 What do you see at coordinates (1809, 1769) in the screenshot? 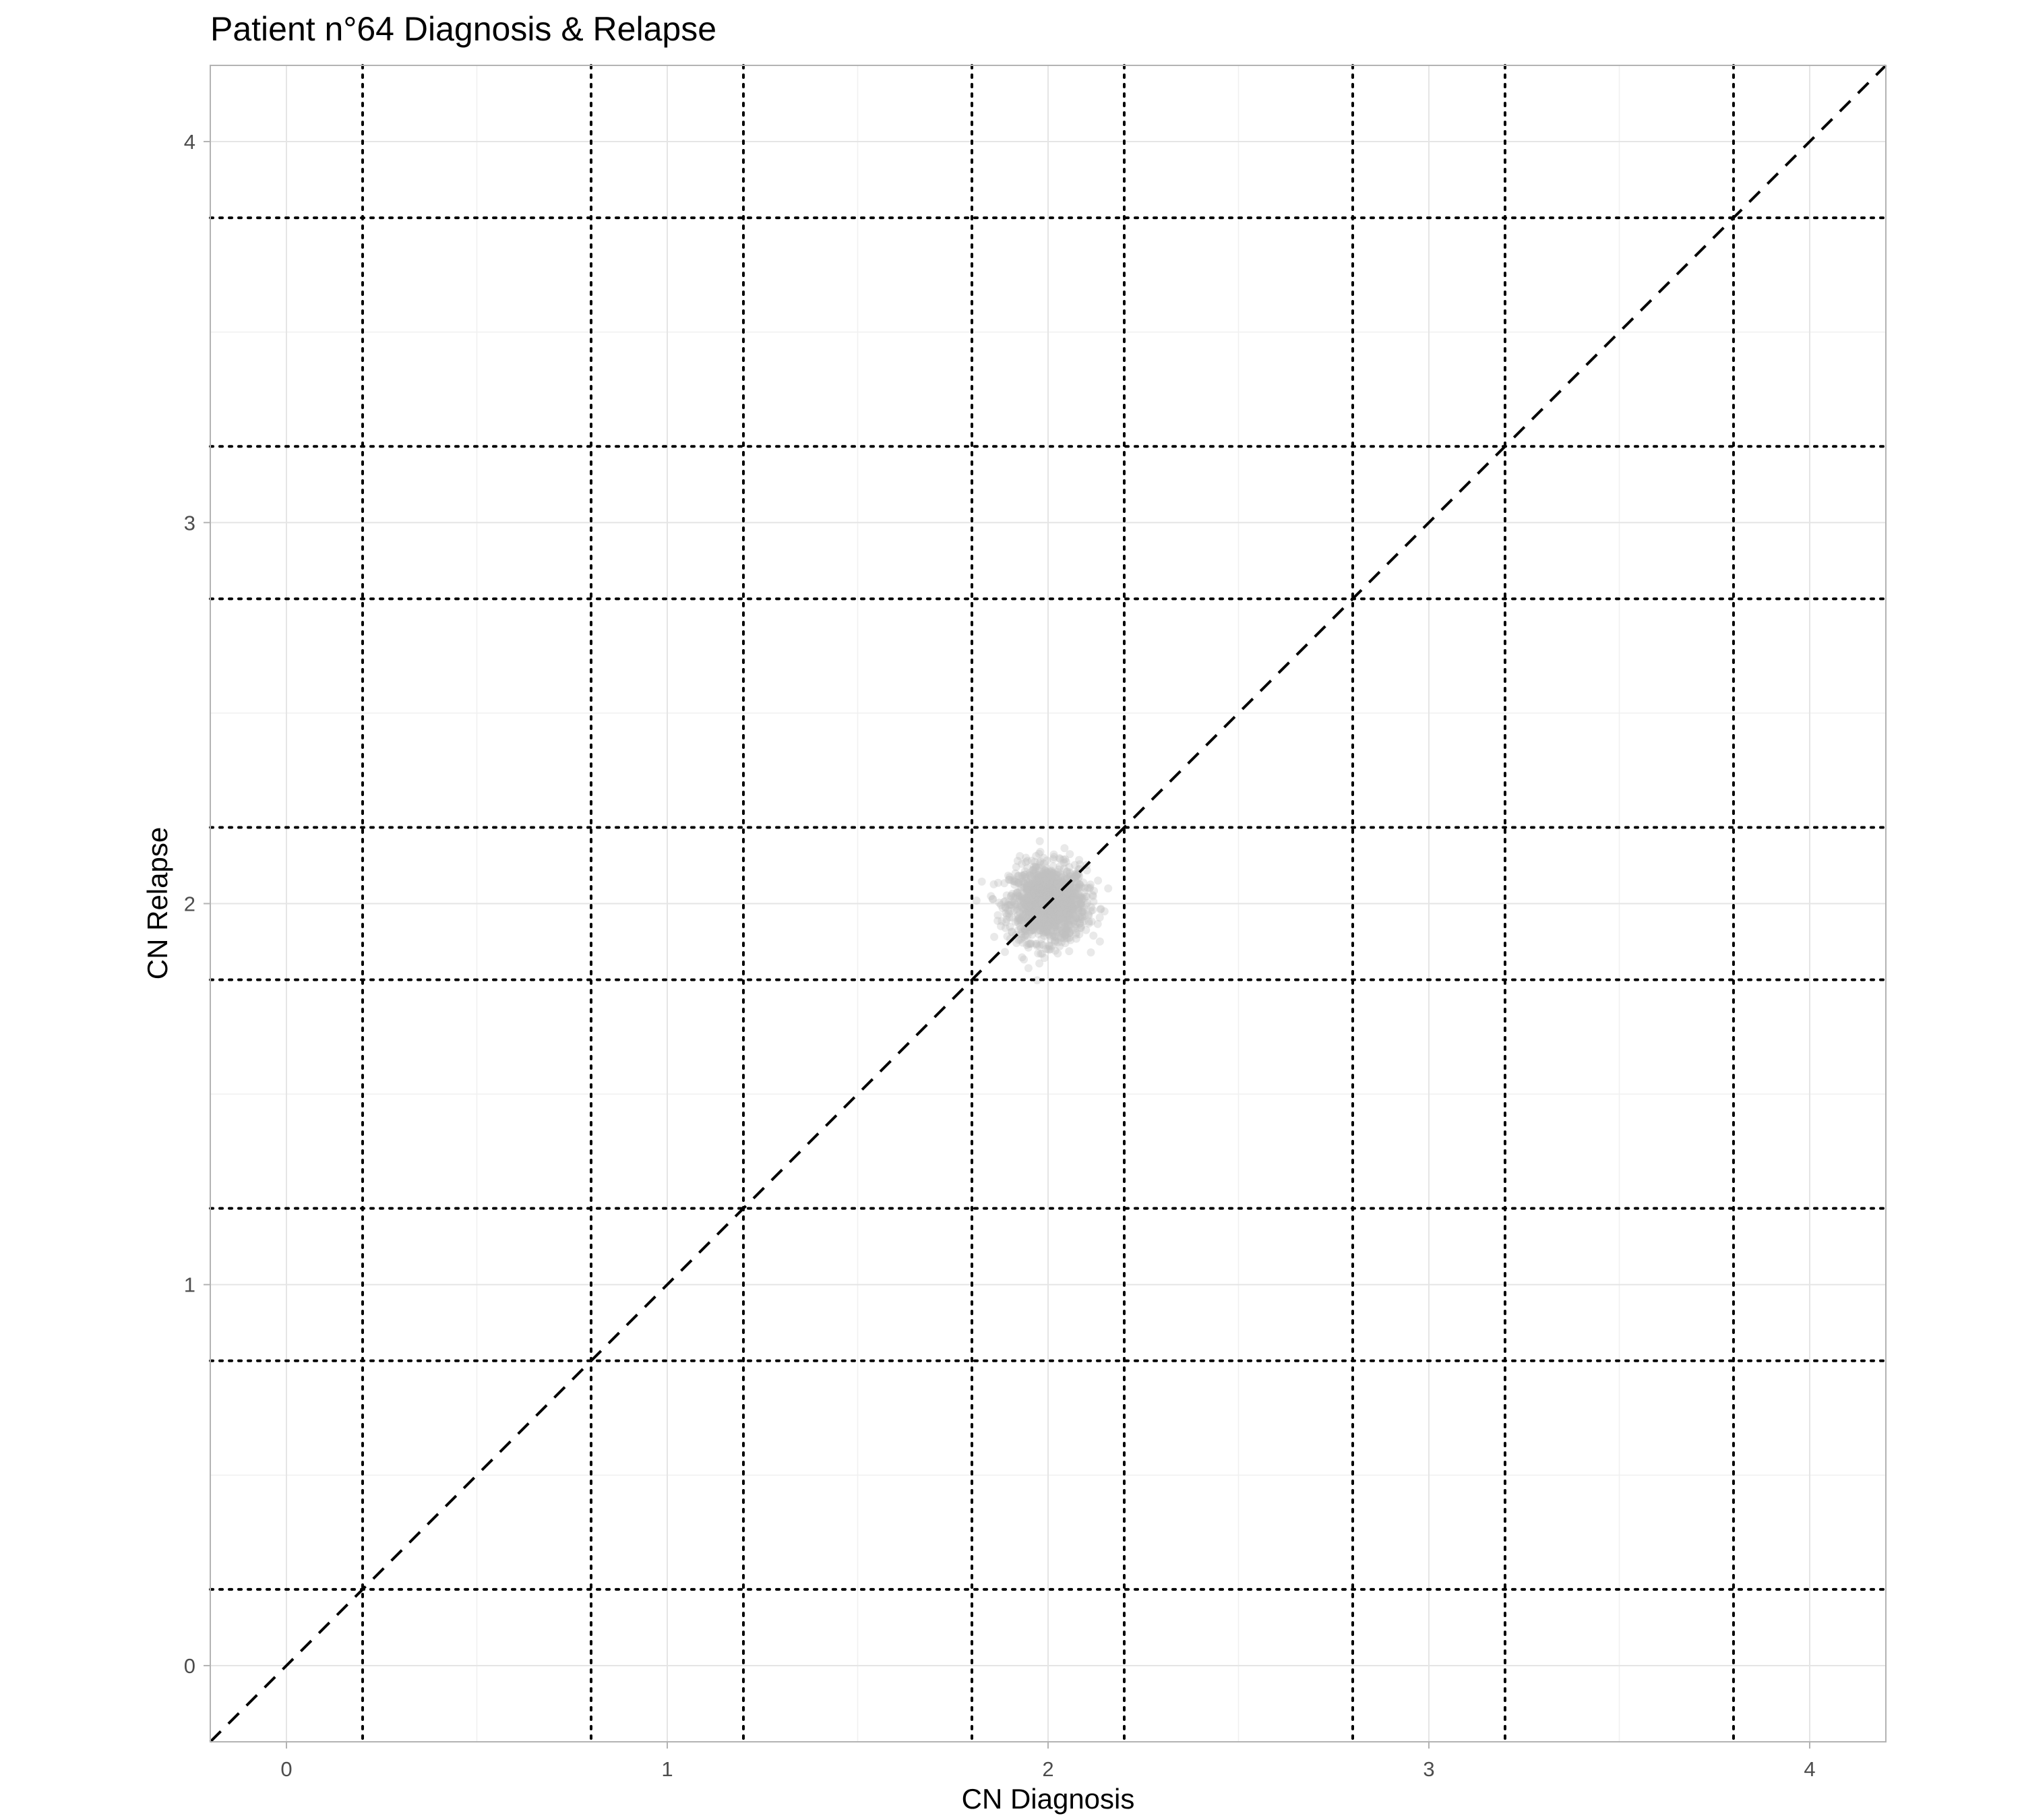
I see `x-tick-label-4: 4` at bounding box center [1809, 1769].